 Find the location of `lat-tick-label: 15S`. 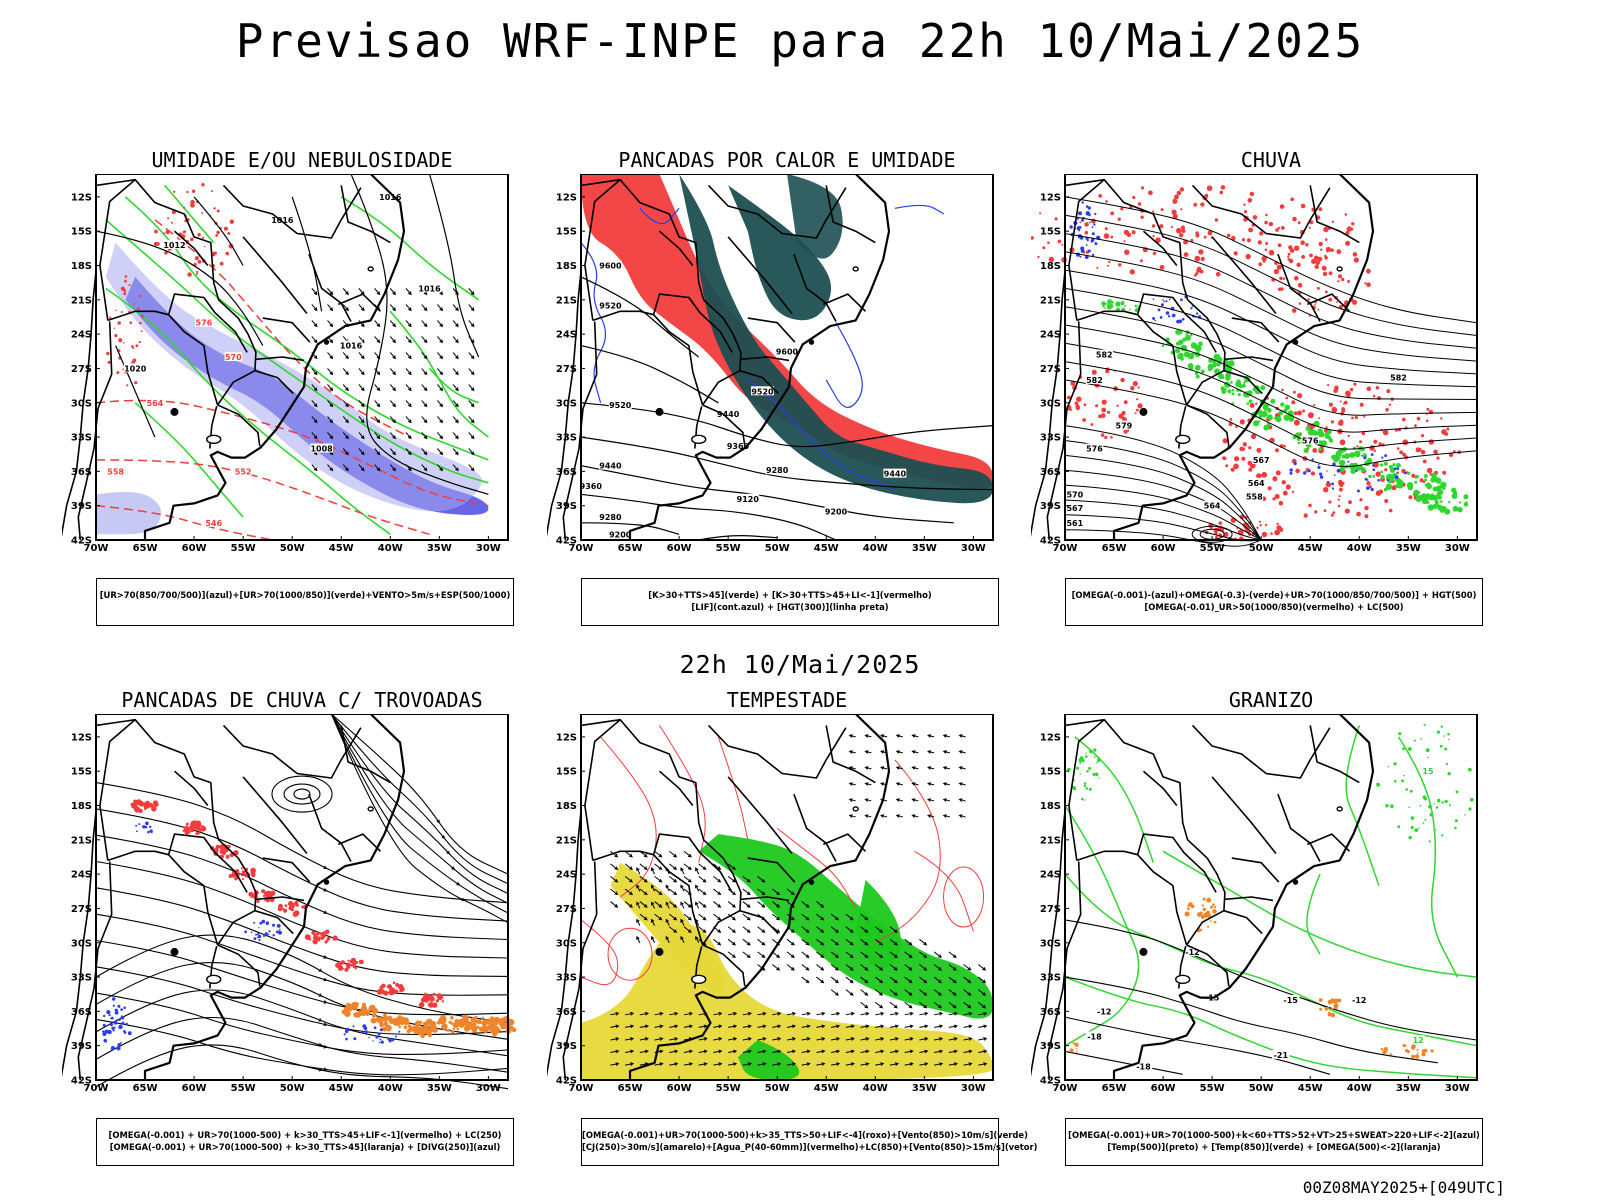

lat-tick-label: 15S is located at coordinates (566, 772).